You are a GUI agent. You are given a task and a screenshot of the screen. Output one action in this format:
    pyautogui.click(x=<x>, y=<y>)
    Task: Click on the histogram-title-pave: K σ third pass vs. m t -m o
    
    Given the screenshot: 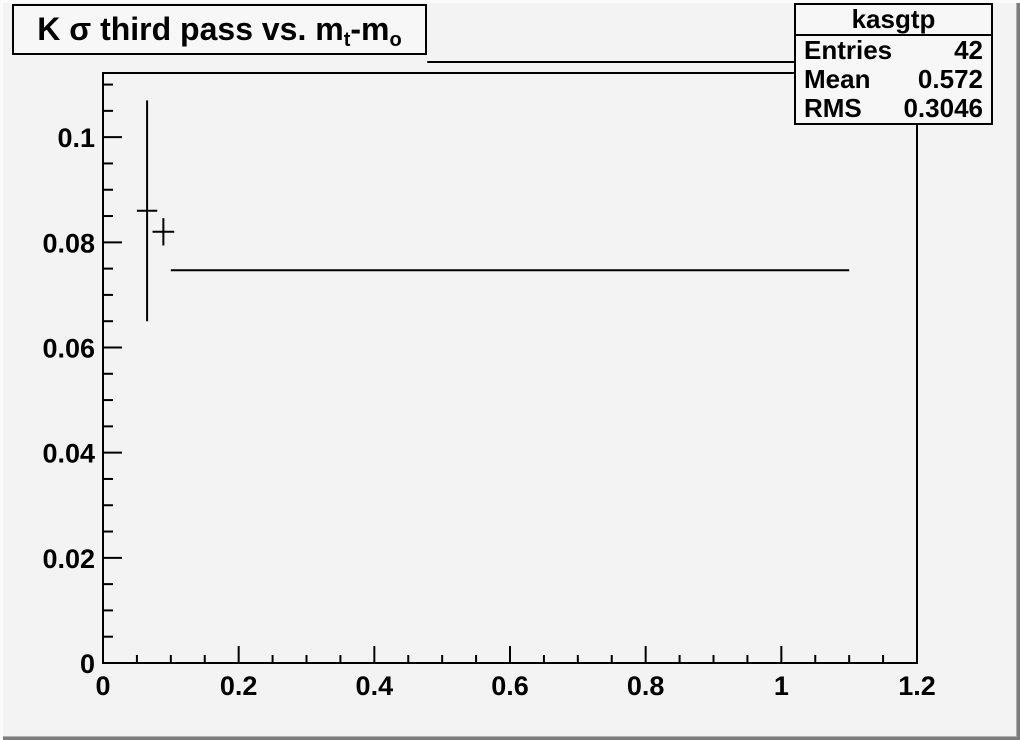 What is the action you would take?
    pyautogui.click(x=219, y=29)
    